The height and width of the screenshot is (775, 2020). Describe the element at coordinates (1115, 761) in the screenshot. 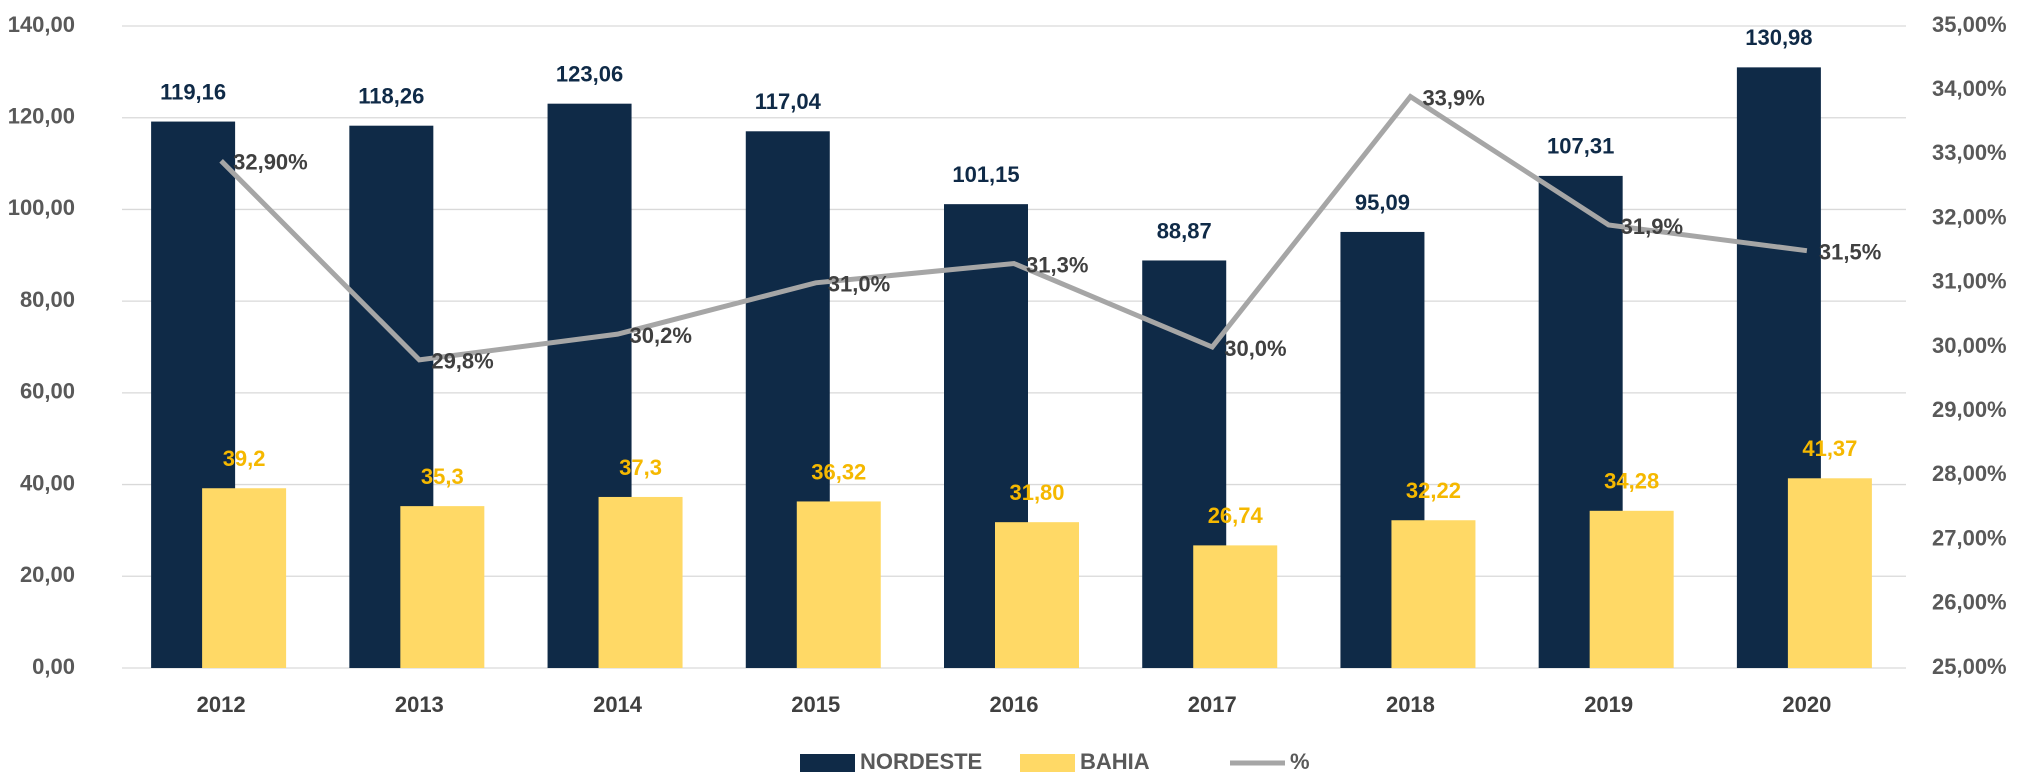

I see `legend-label: BAHIA` at that location.